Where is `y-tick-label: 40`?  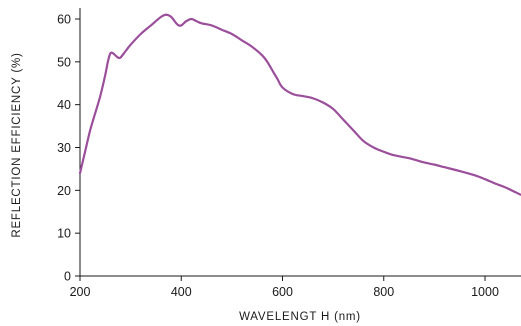
y-tick-label: 40 is located at coordinates (64, 105).